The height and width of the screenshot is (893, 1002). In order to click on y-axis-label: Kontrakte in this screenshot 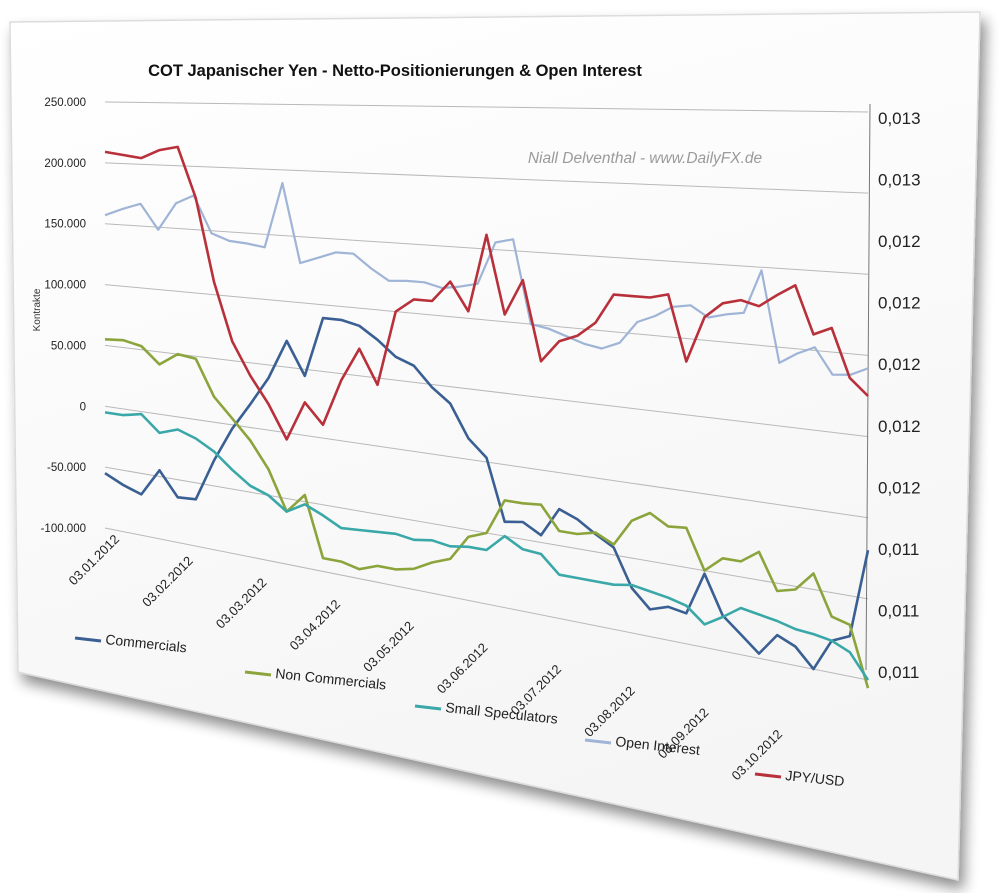, I will do `click(37, 309)`.